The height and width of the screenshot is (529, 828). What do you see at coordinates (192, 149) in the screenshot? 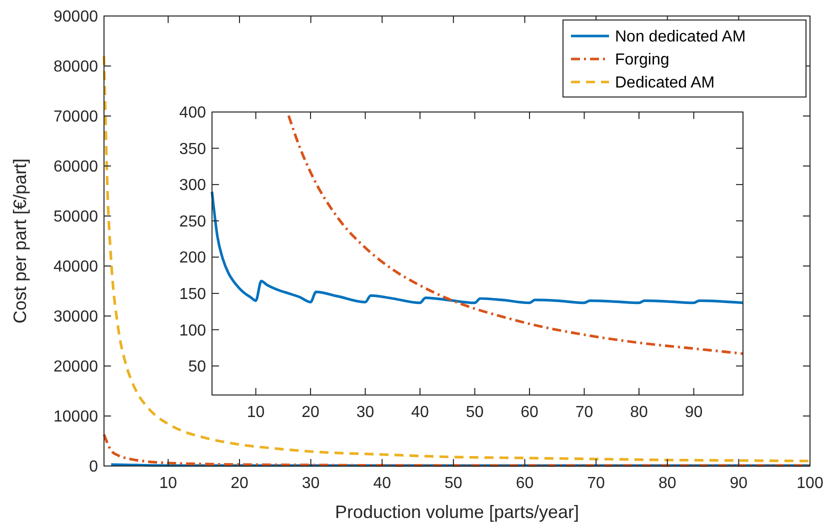
I see `y-tick-label: 350` at bounding box center [192, 149].